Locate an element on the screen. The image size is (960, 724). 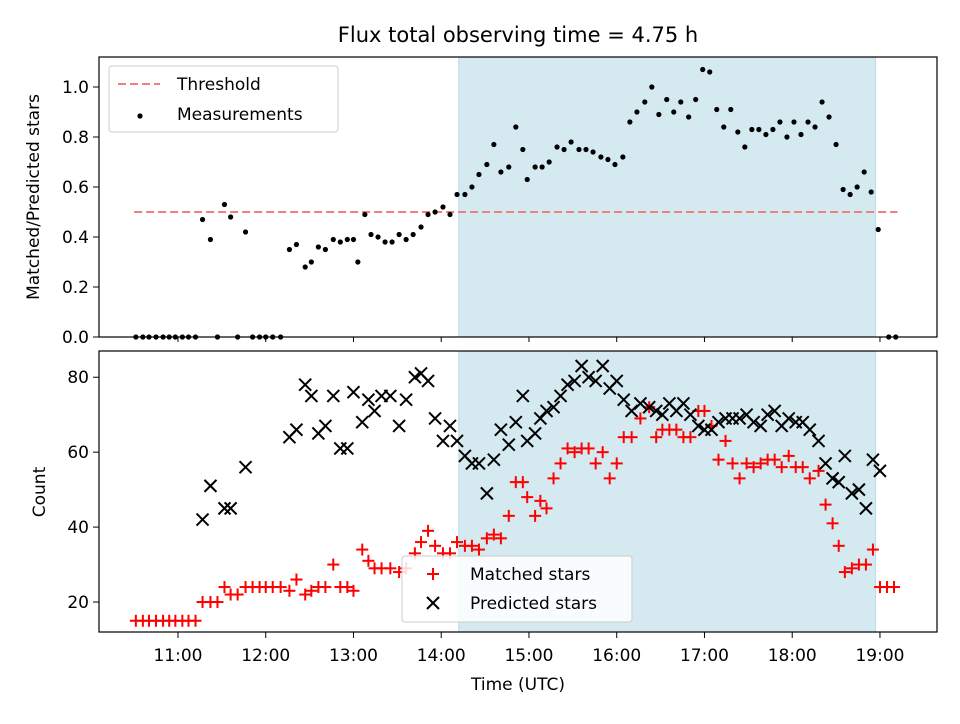
count-legend-box is located at coordinates (517, 589).